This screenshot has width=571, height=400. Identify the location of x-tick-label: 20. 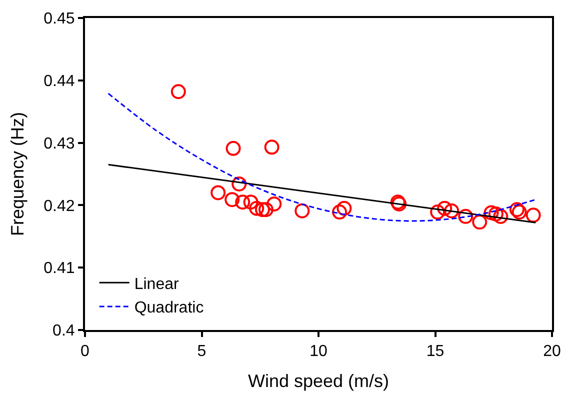
(552, 351).